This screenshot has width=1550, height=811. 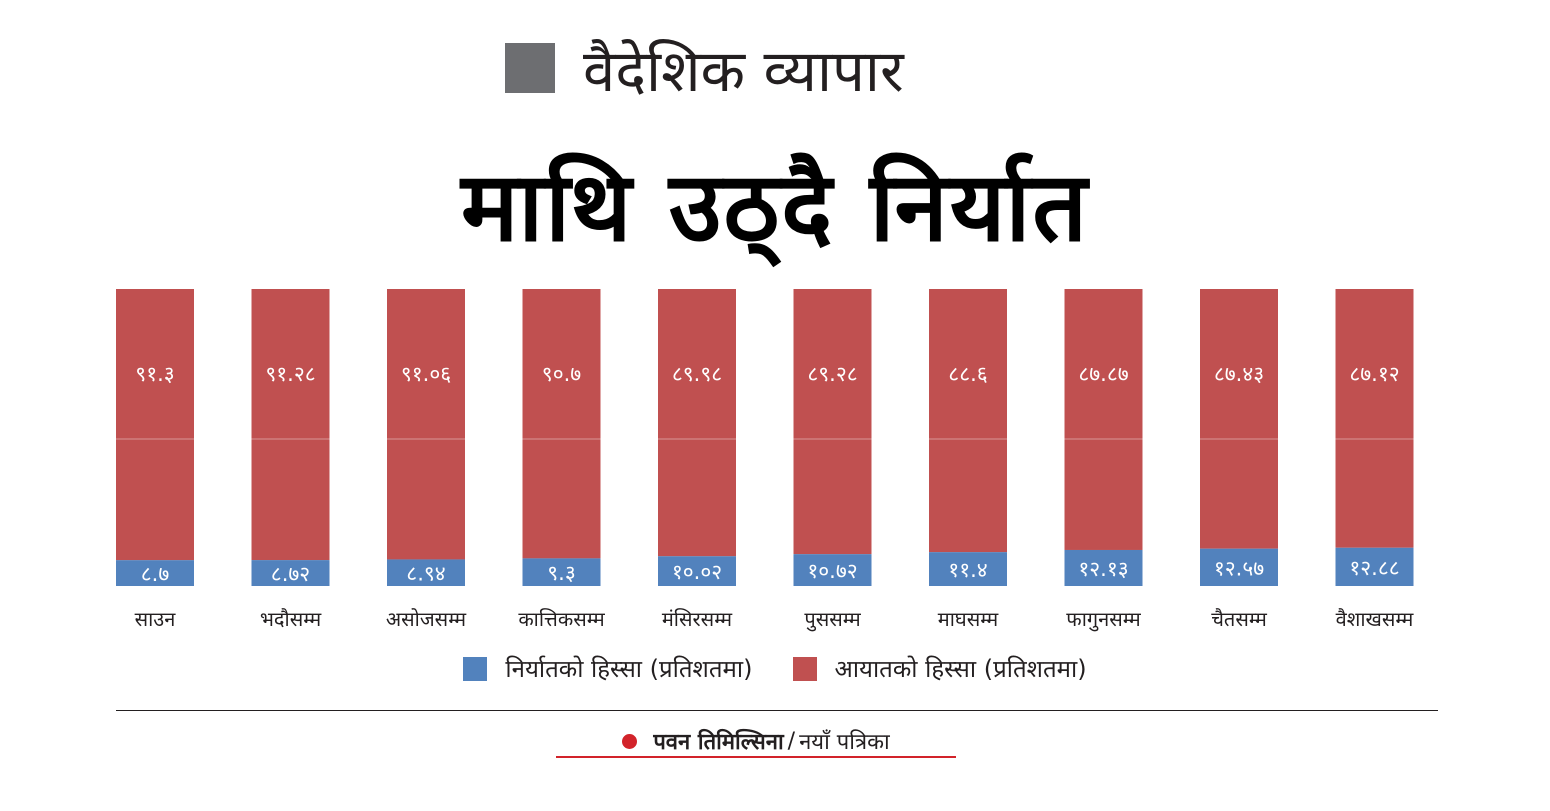 What do you see at coordinates (697, 374) in the screenshot?
I see `data-label-import: ८९.९८` at bounding box center [697, 374].